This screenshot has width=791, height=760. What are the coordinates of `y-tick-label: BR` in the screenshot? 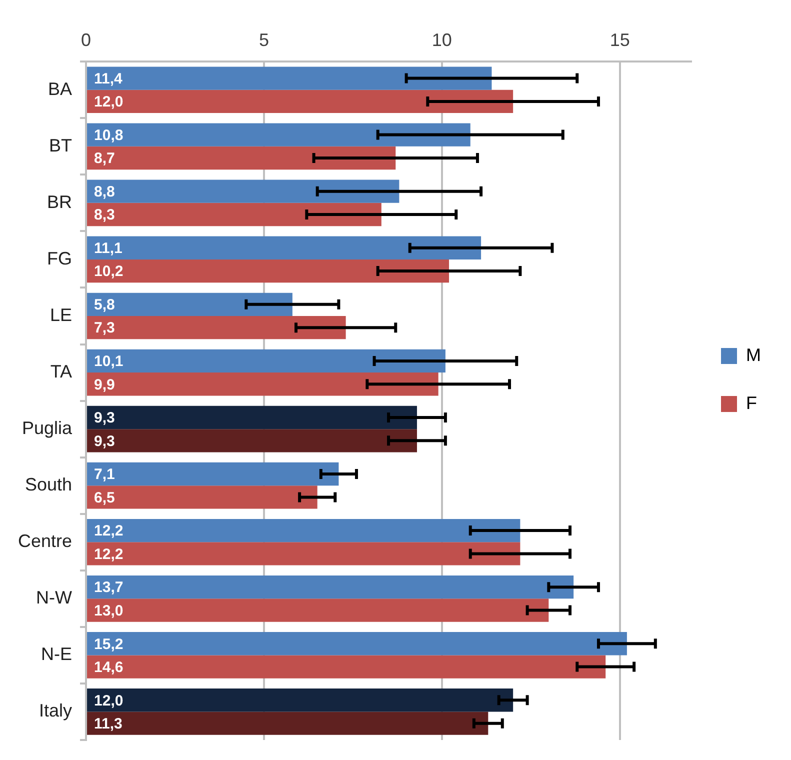 It's located at (59, 202).